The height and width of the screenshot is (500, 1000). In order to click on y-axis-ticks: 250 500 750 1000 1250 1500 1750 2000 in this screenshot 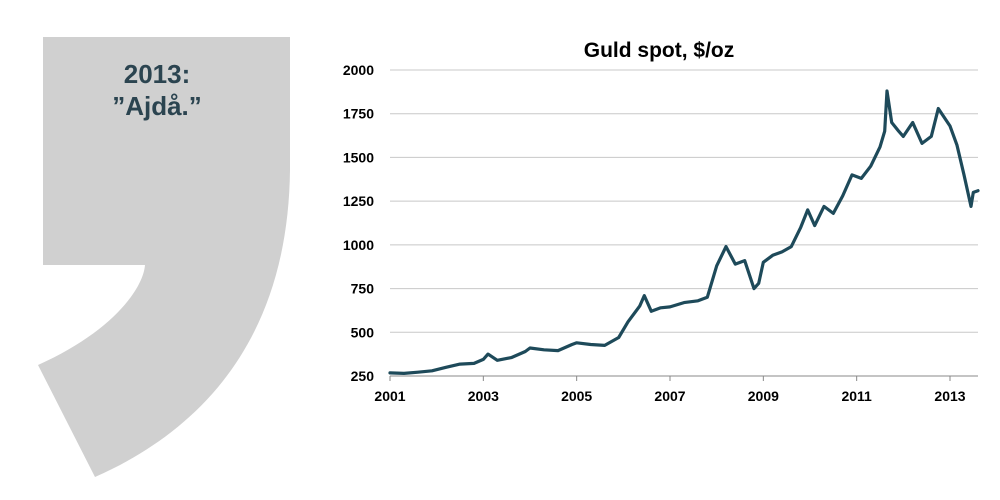, I will do `click(358, 223)`.